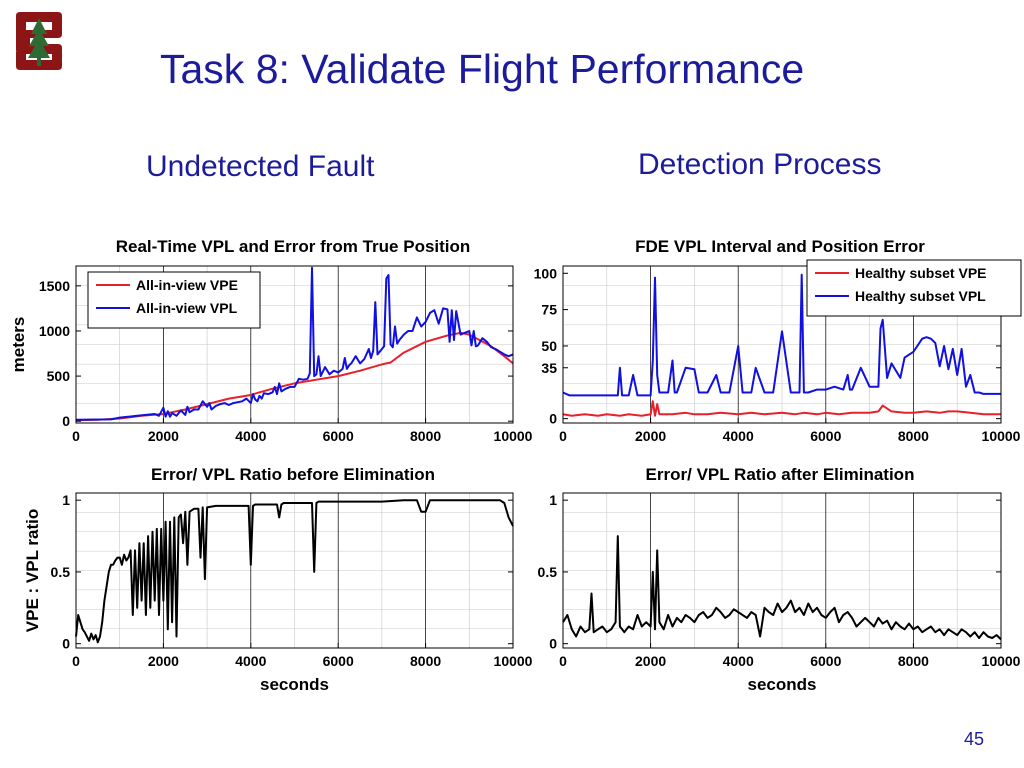  Describe the element at coordinates (260, 166) in the screenshot. I see `column-heading-left: Undetected Fault` at that location.